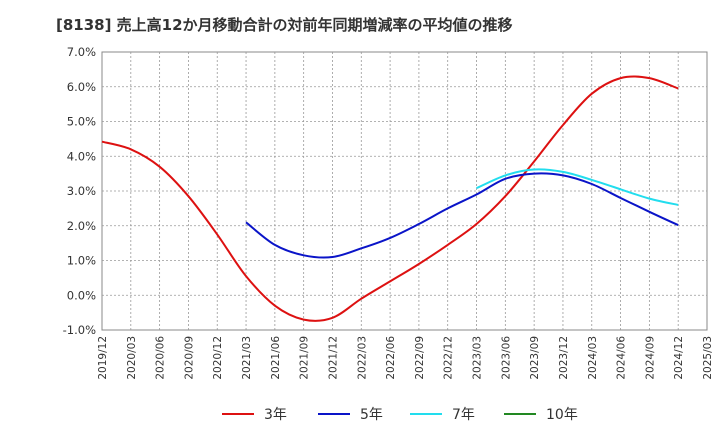 The image size is (720, 440). I want to click on x-tick-label: 2019/12, so click(103, 358).